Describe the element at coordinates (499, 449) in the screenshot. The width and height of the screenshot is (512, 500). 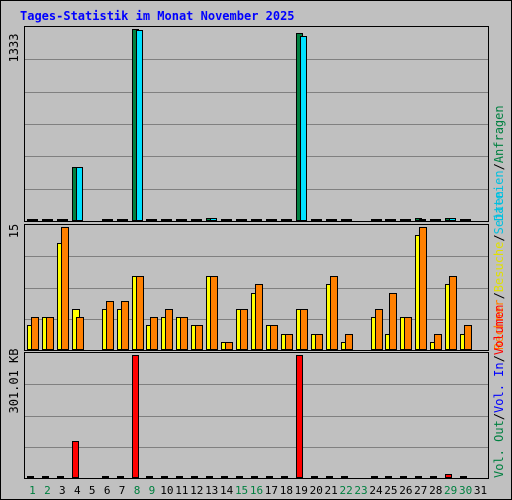
I see `legend-vol-out: Vol. Out` at that location.